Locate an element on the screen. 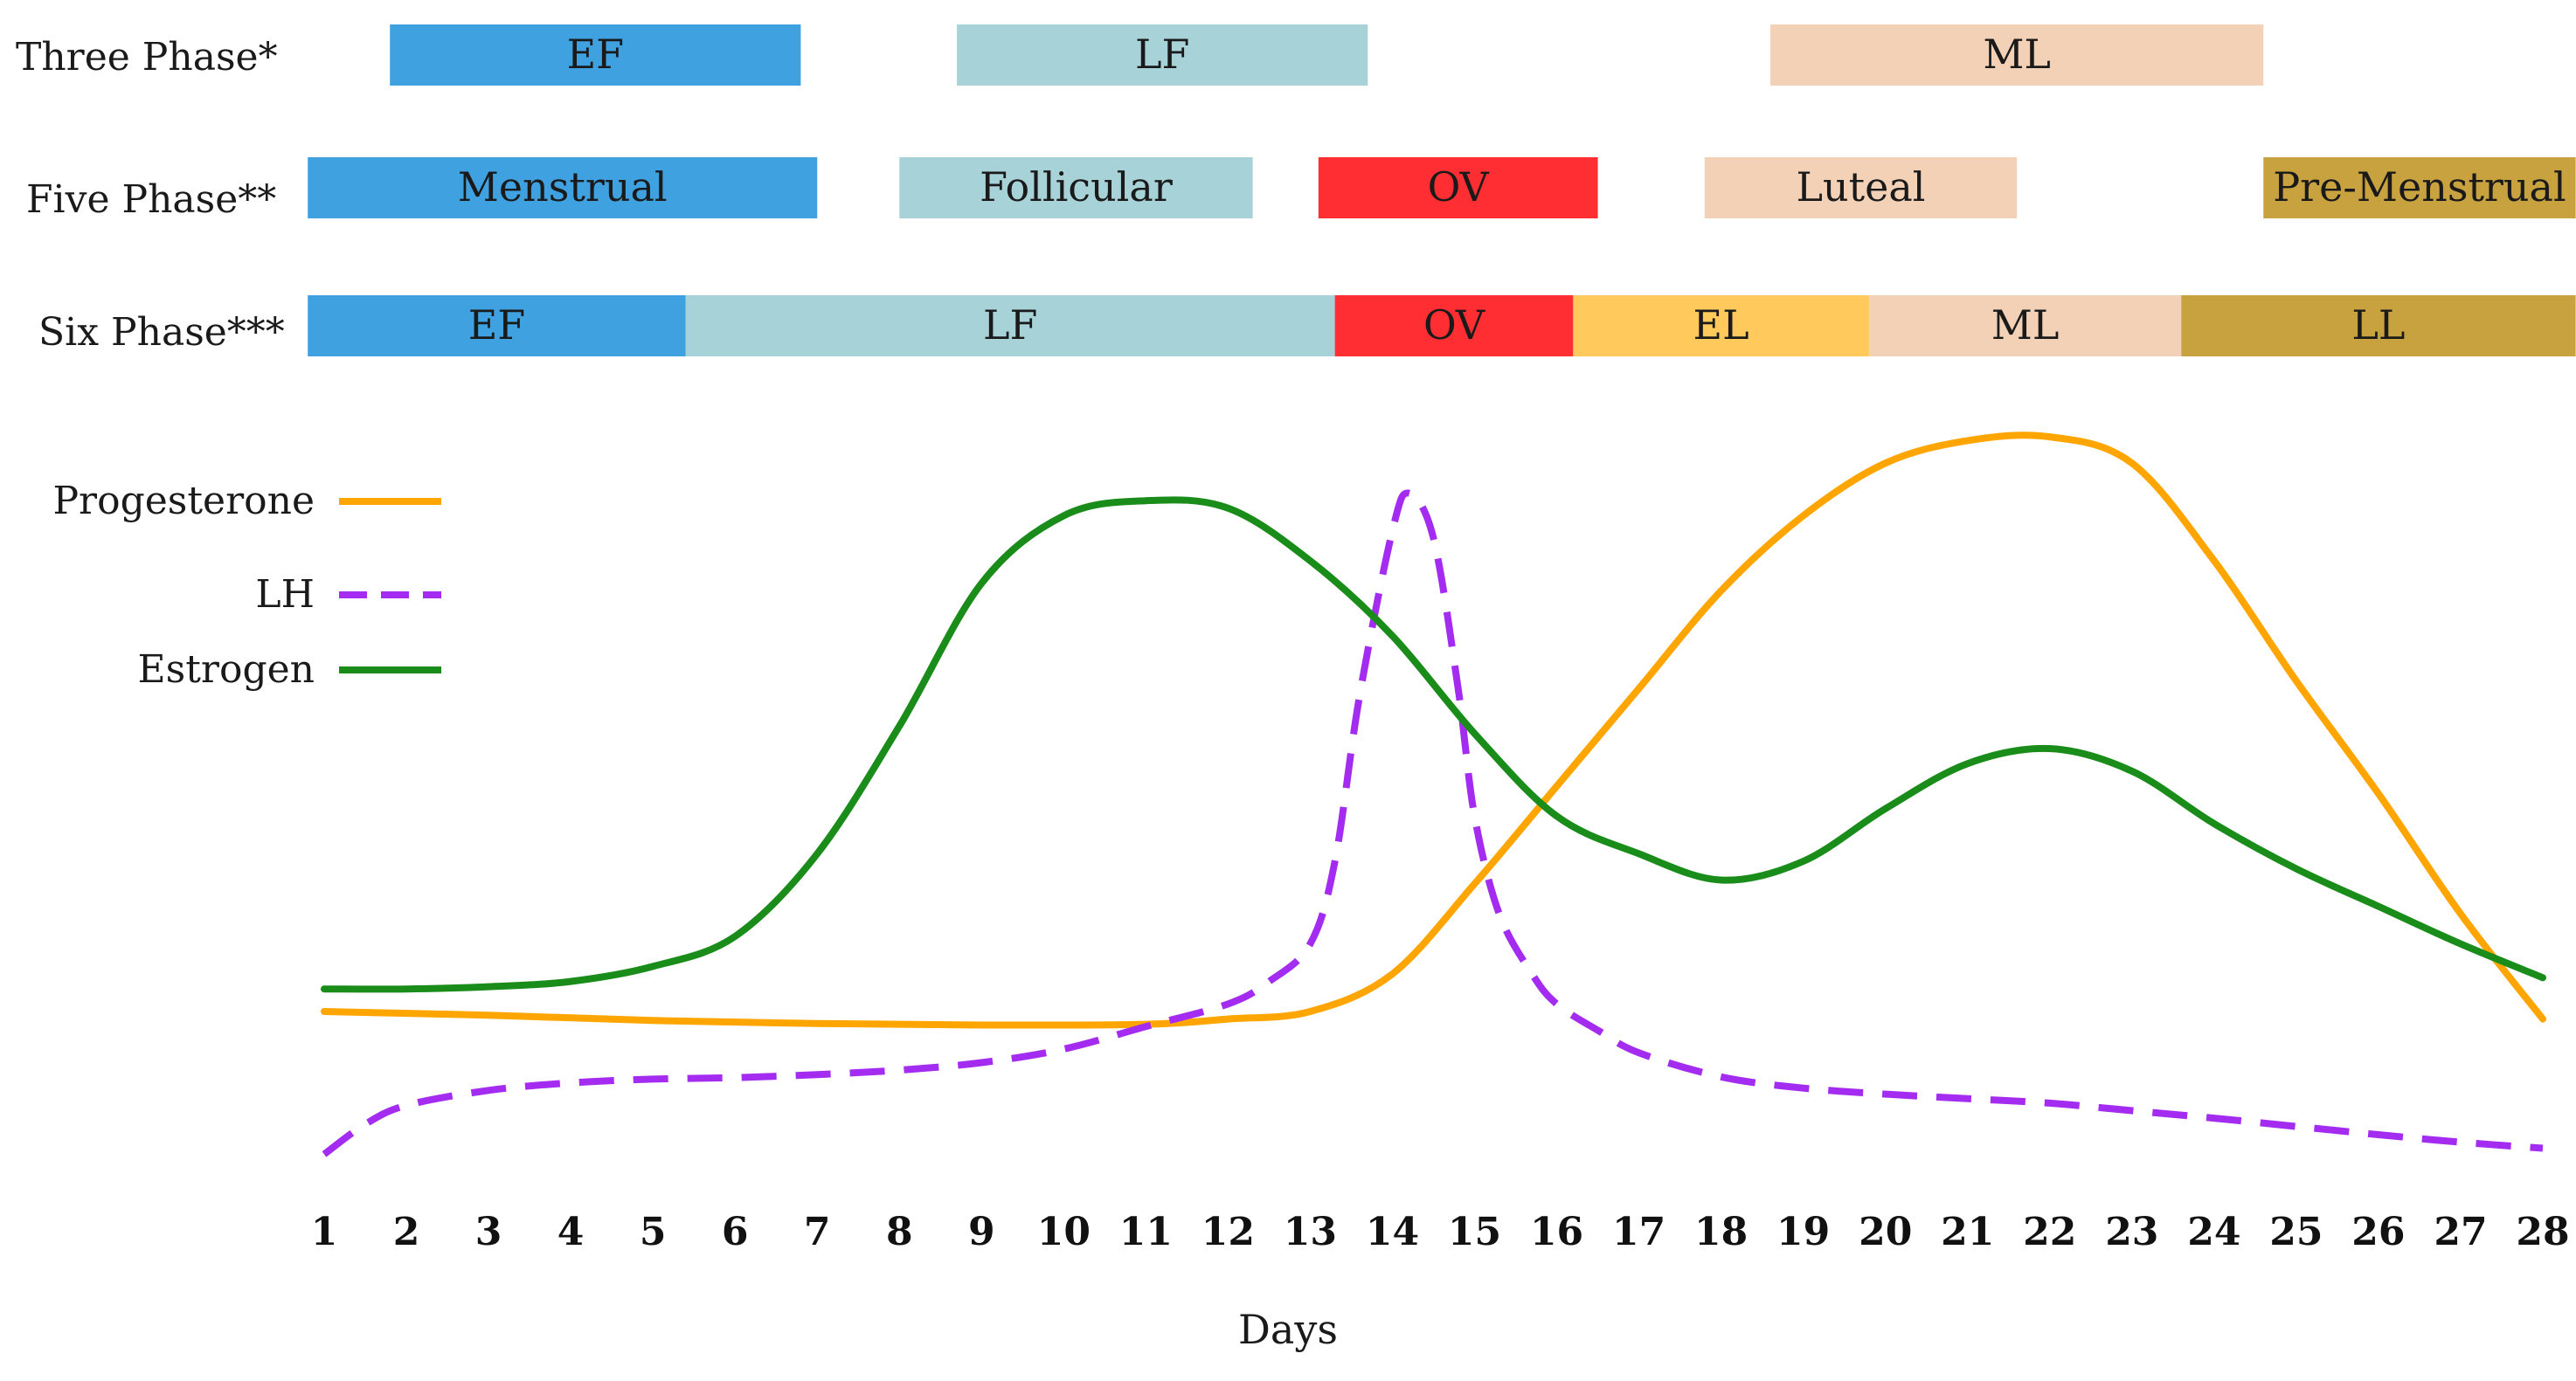  x-tick-label: 24 is located at coordinates (2213, 1232).